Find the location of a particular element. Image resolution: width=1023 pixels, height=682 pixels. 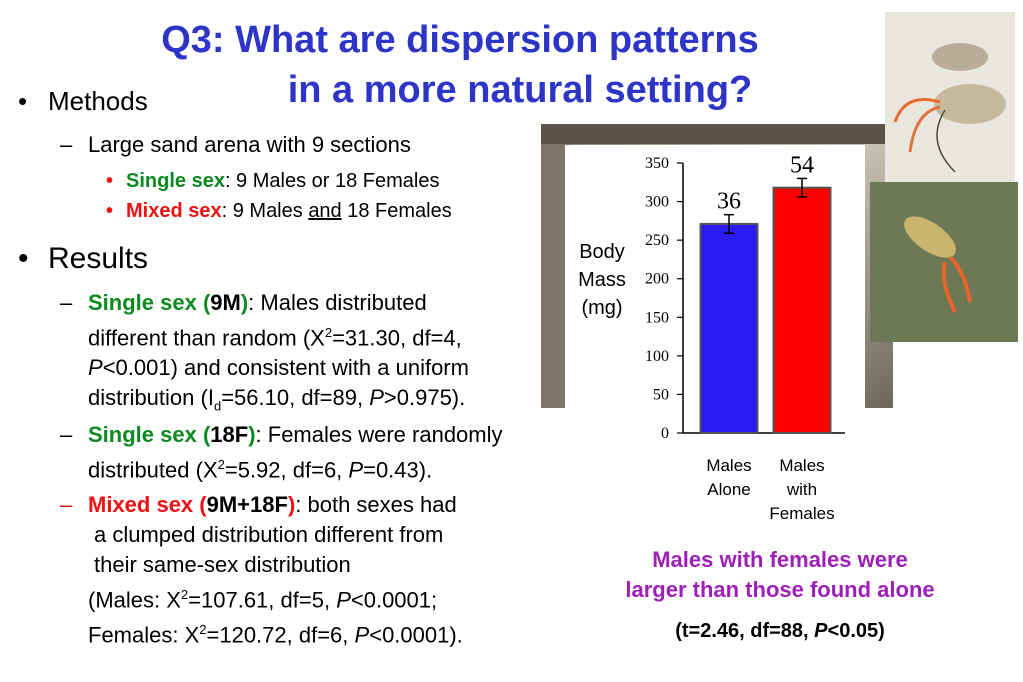

y-tick-label: 0 is located at coordinates (665, 433).